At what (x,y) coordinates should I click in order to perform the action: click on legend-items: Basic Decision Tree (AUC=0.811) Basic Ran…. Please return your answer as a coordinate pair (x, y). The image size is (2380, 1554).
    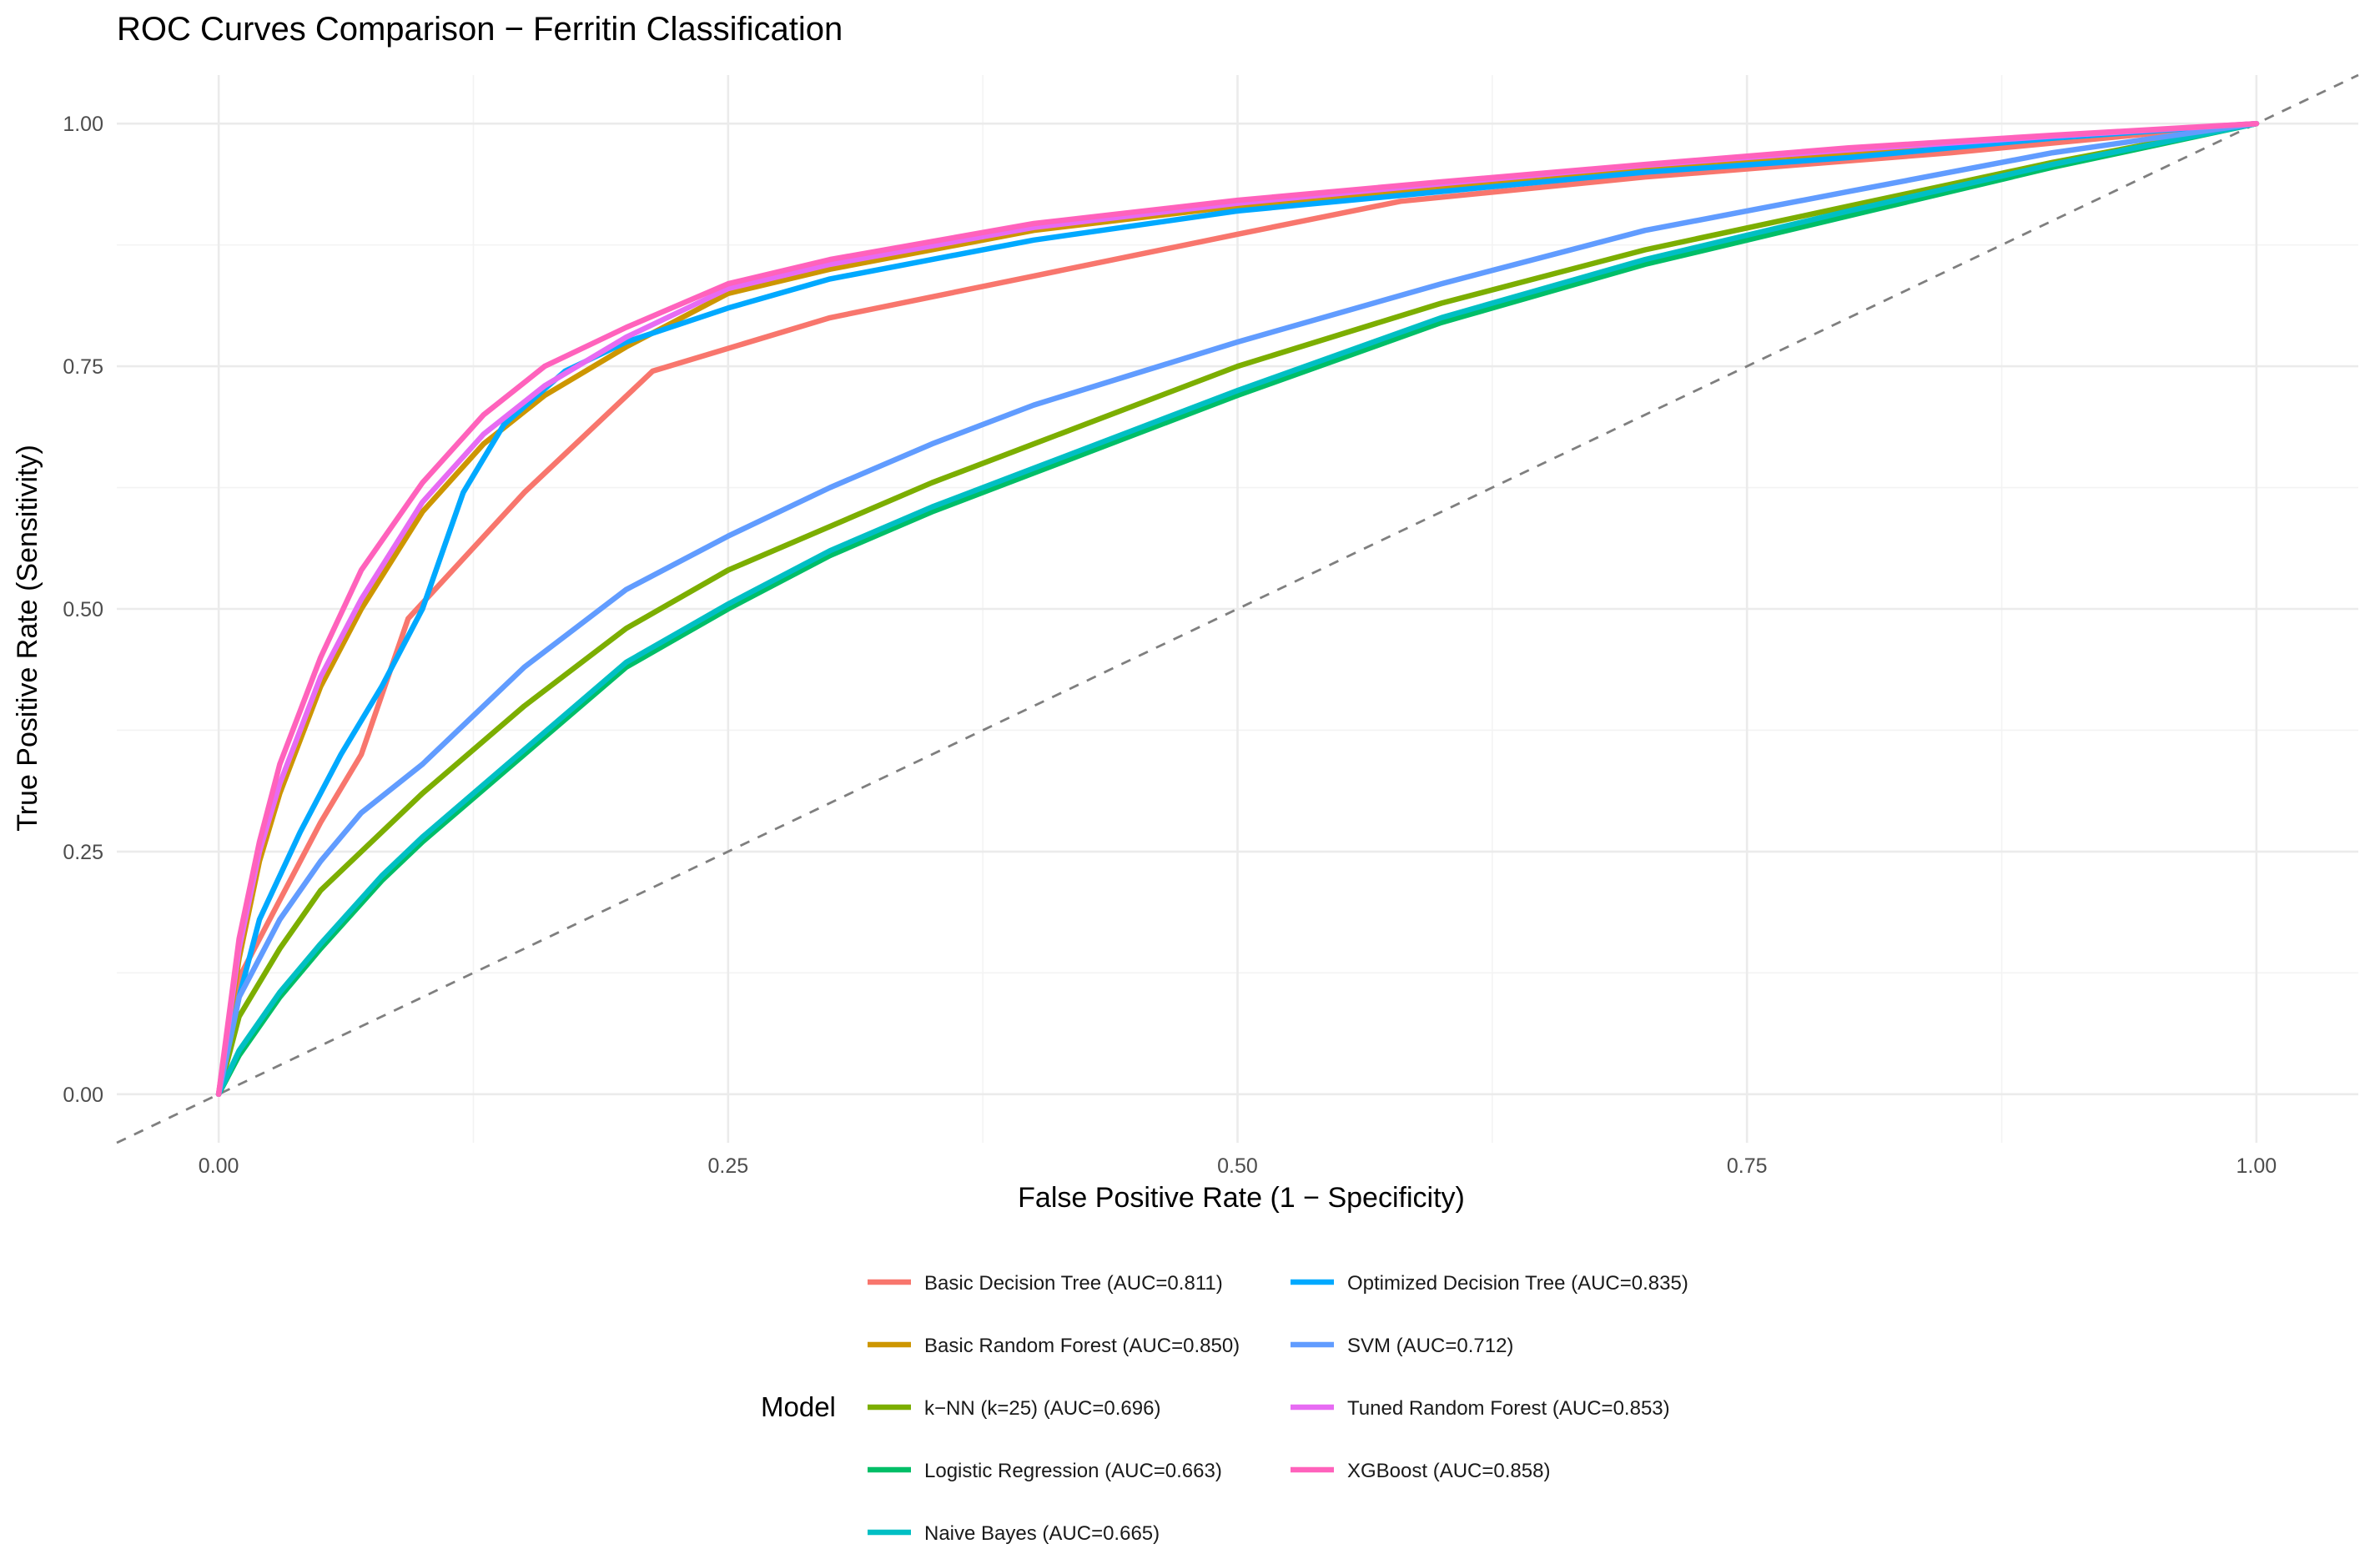
    Looking at the image, I should click on (1278, 1408).